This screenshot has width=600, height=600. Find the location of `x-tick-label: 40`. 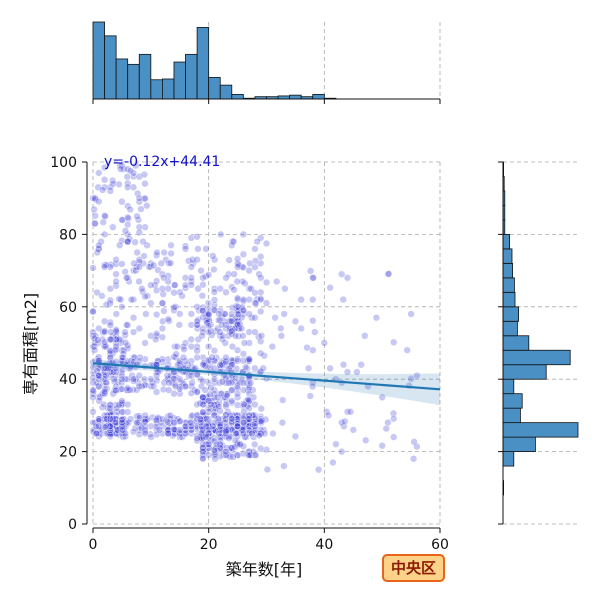

x-tick-label: 40 is located at coordinates (324, 545).